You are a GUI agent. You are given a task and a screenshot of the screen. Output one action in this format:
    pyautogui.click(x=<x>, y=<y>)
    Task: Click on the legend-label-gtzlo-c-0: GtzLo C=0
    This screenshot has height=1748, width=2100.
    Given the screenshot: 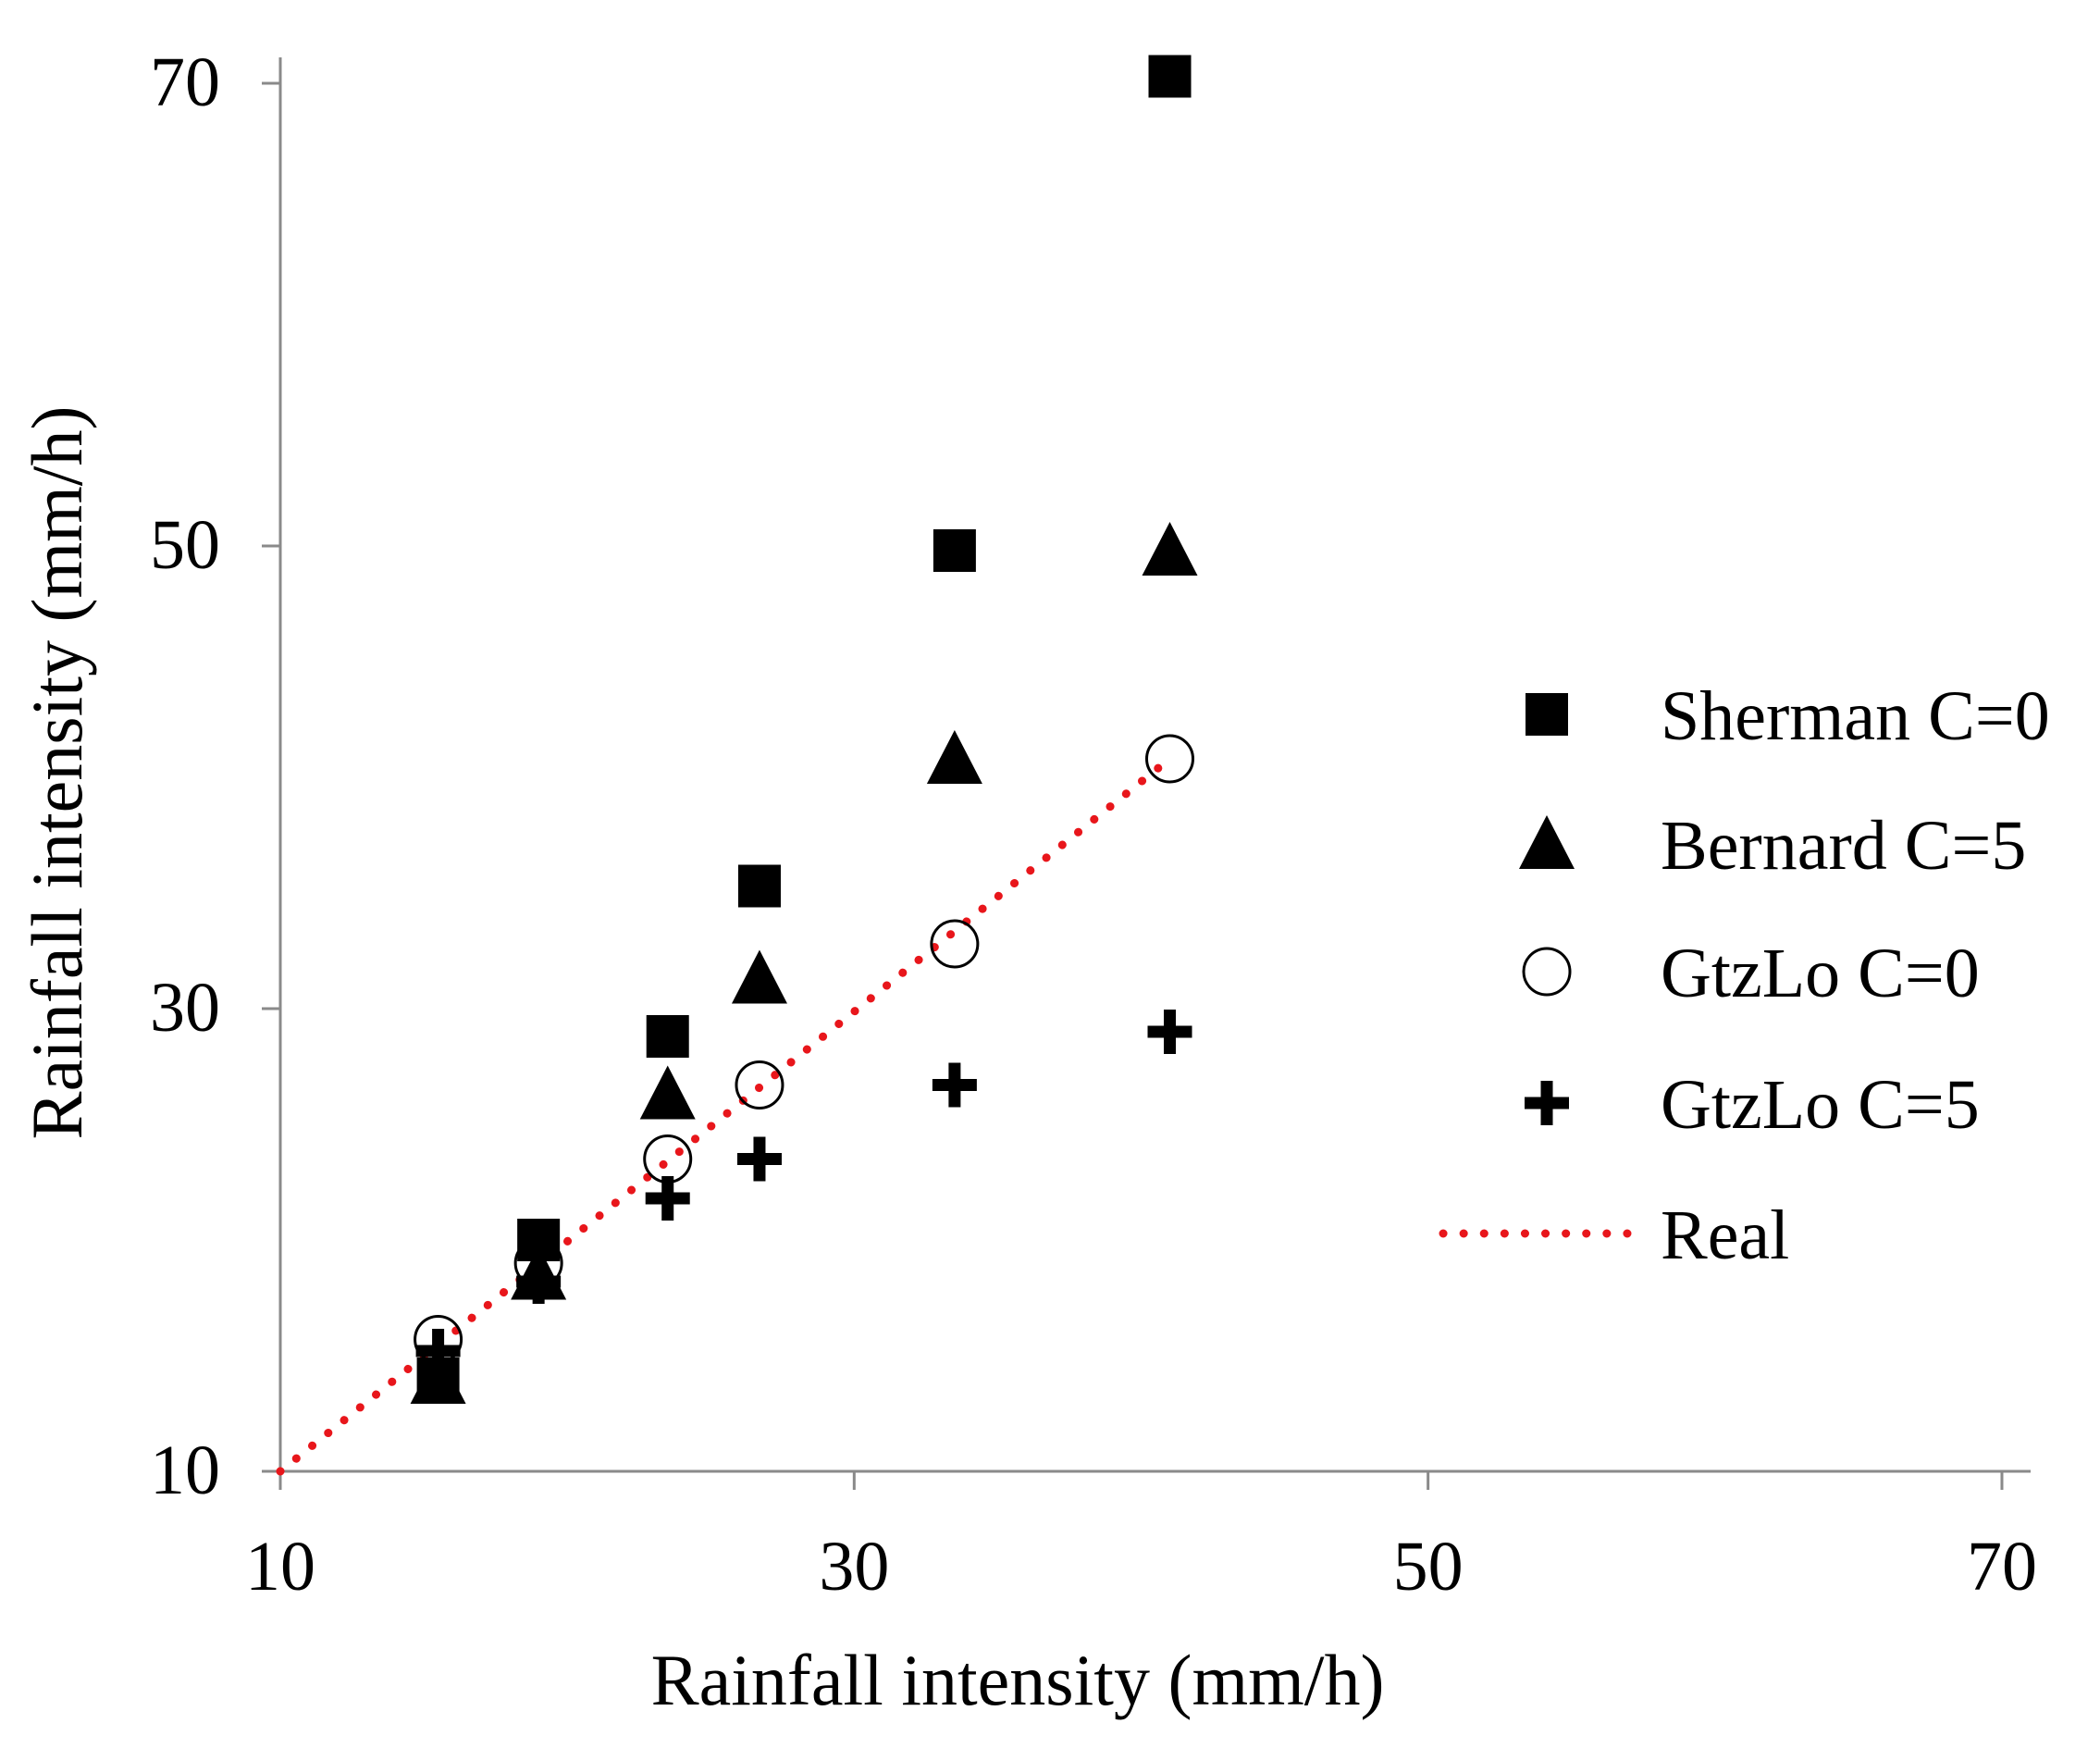 What is the action you would take?
    pyautogui.click(x=1820, y=974)
    